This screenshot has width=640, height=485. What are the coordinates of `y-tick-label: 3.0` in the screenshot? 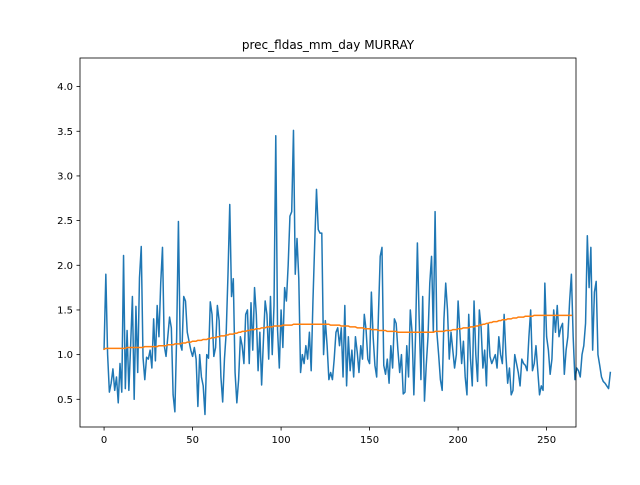 It's located at (65, 176).